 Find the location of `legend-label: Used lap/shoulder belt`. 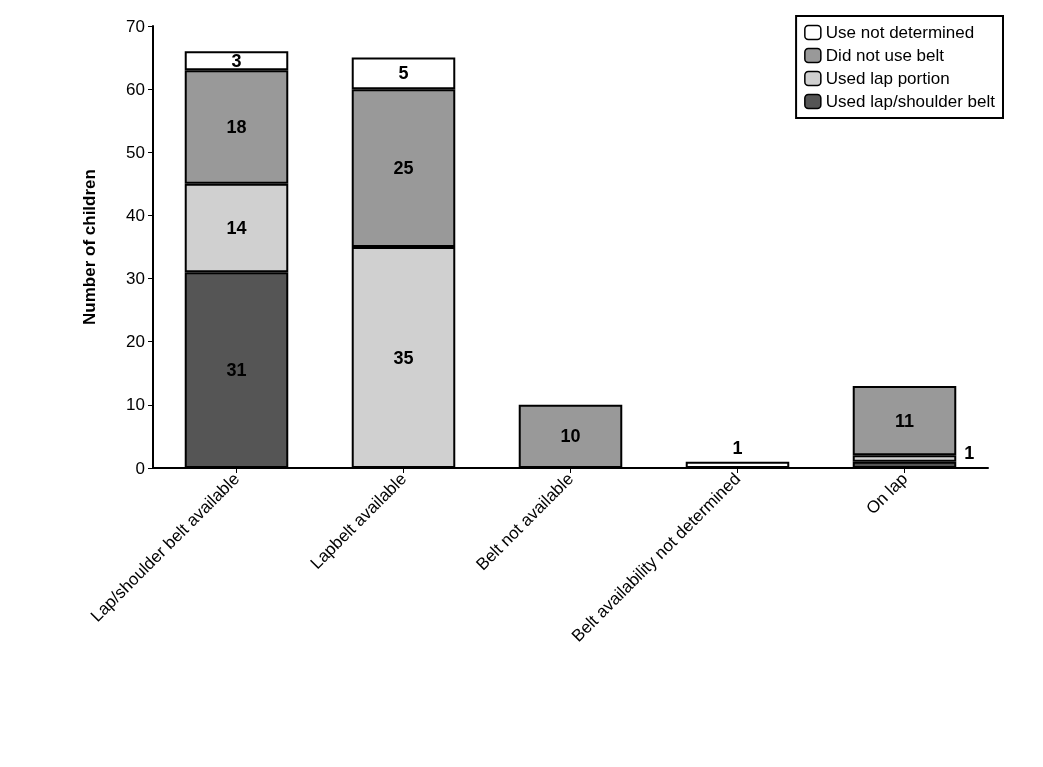

legend-label: Used lap/shoulder belt is located at coordinates (910, 101).